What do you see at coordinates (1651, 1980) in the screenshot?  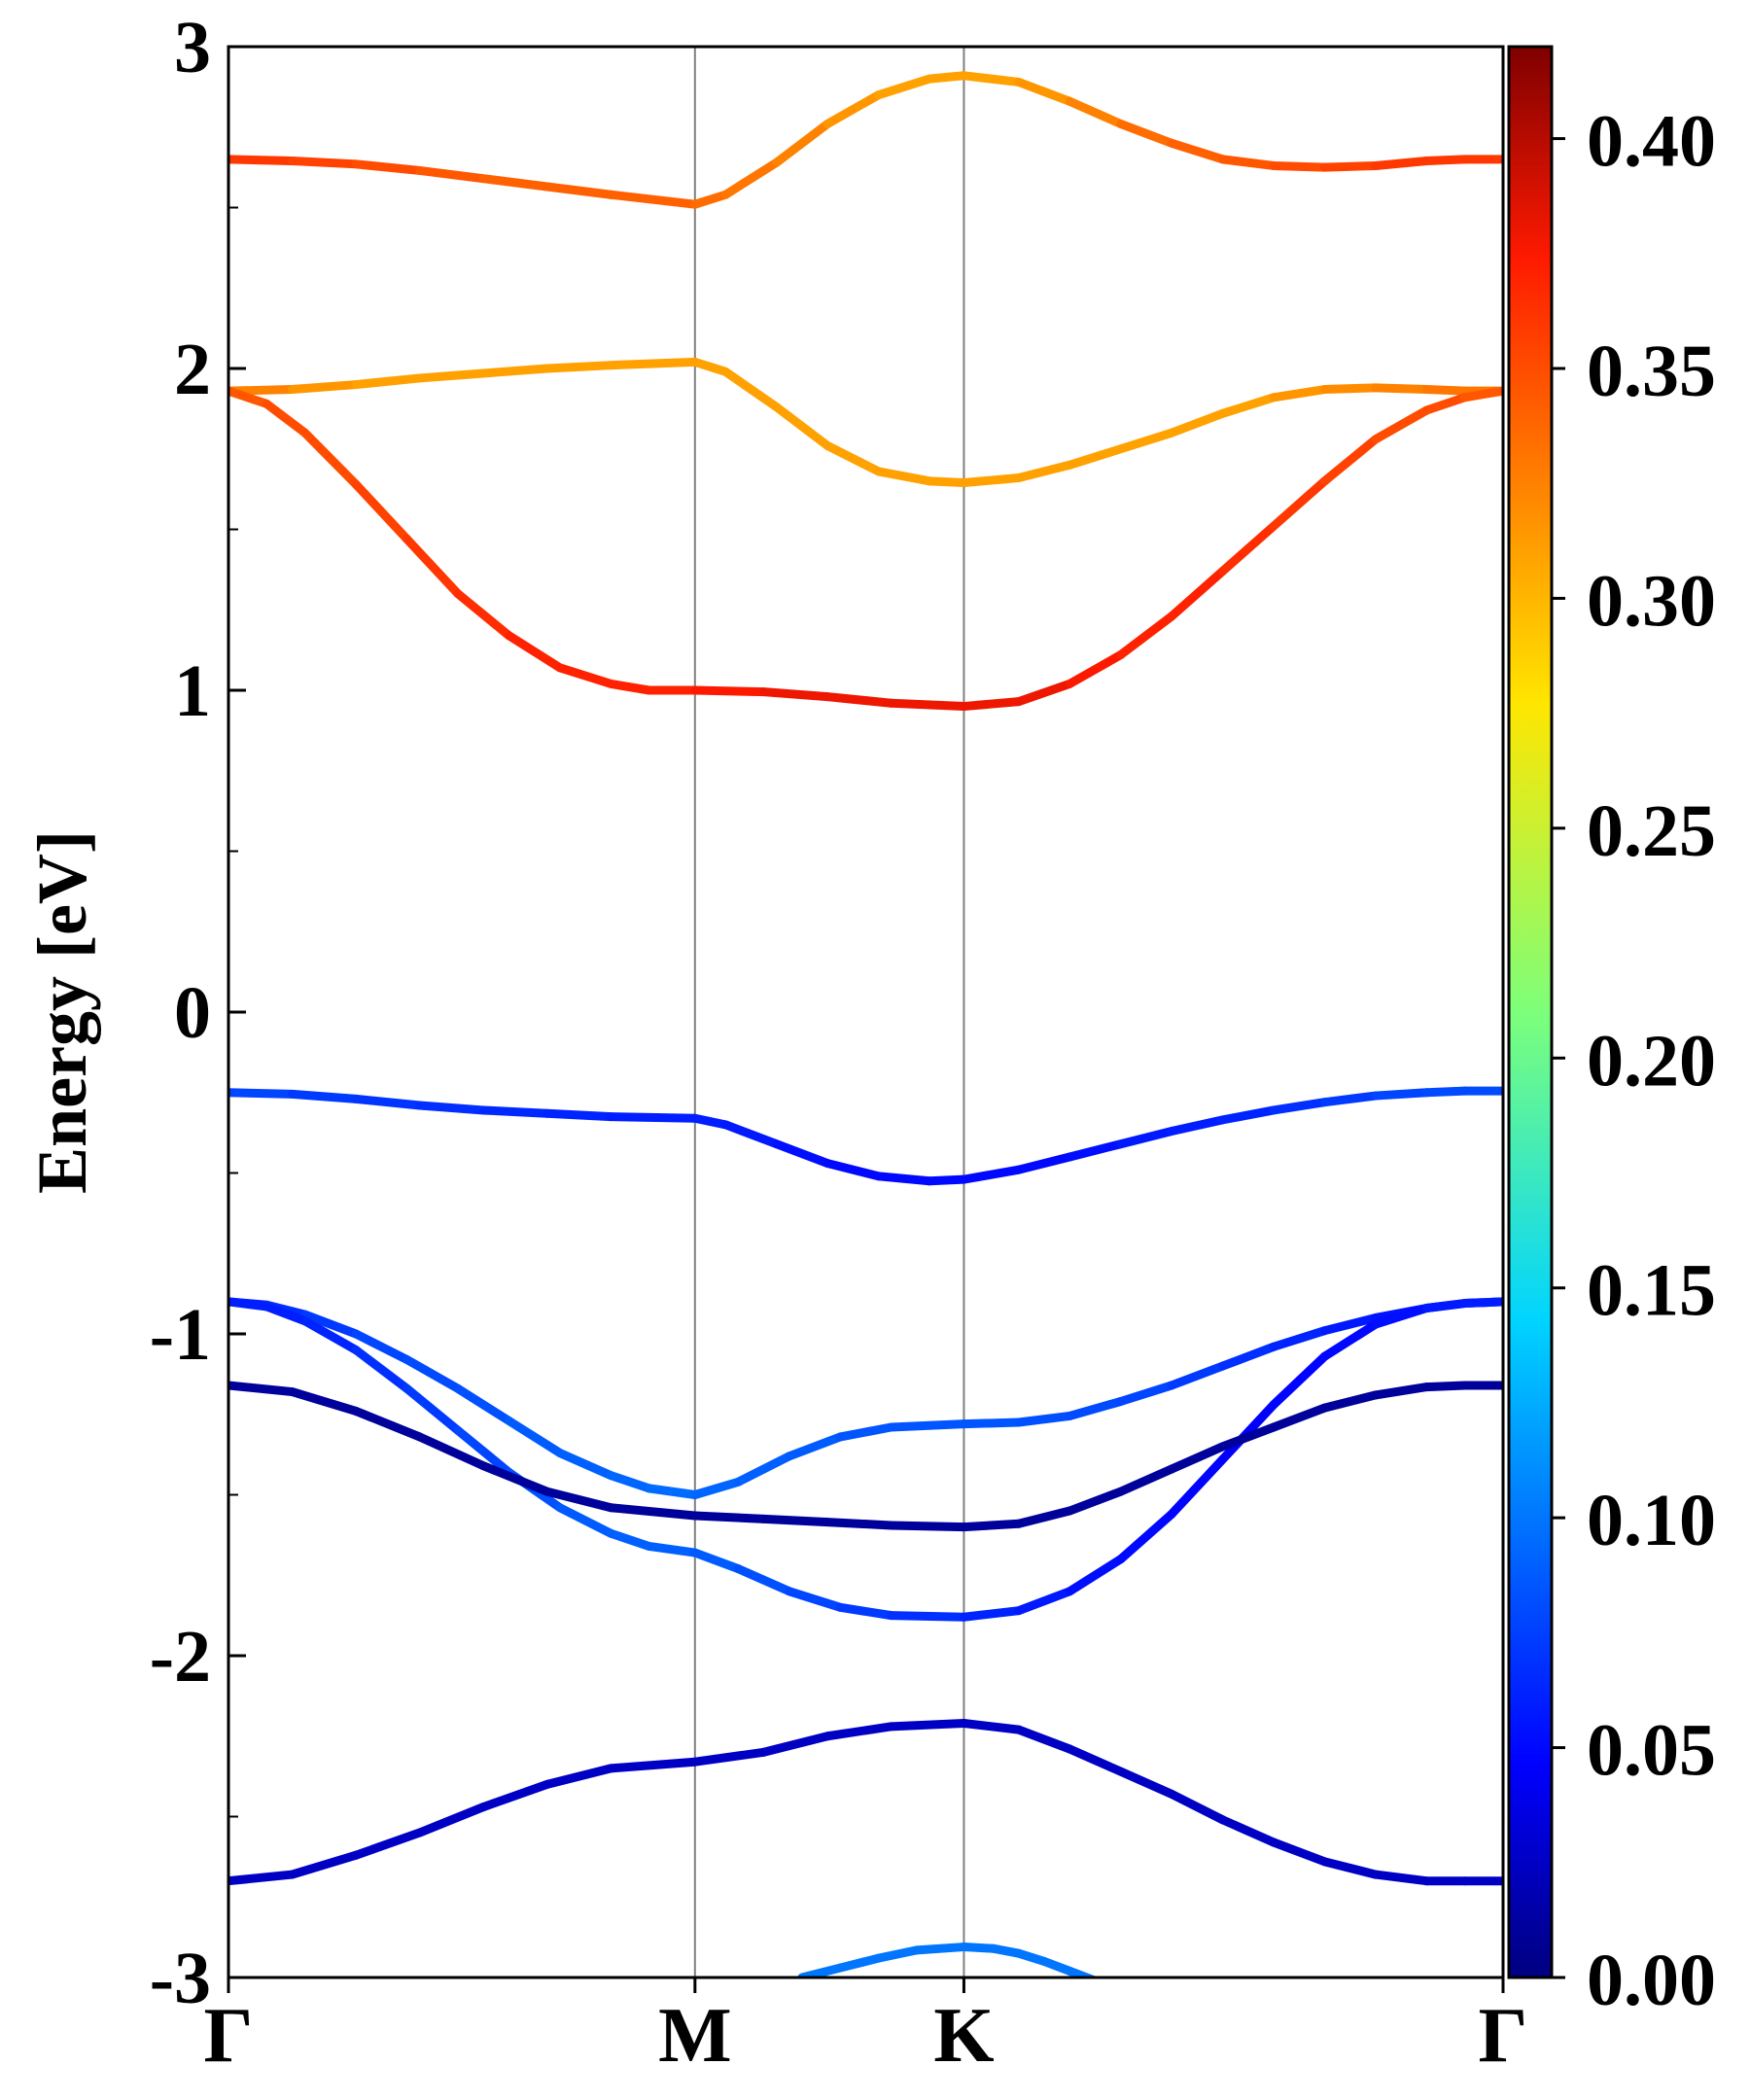 I see `colorbar-tick-label: 0.00` at bounding box center [1651, 1980].